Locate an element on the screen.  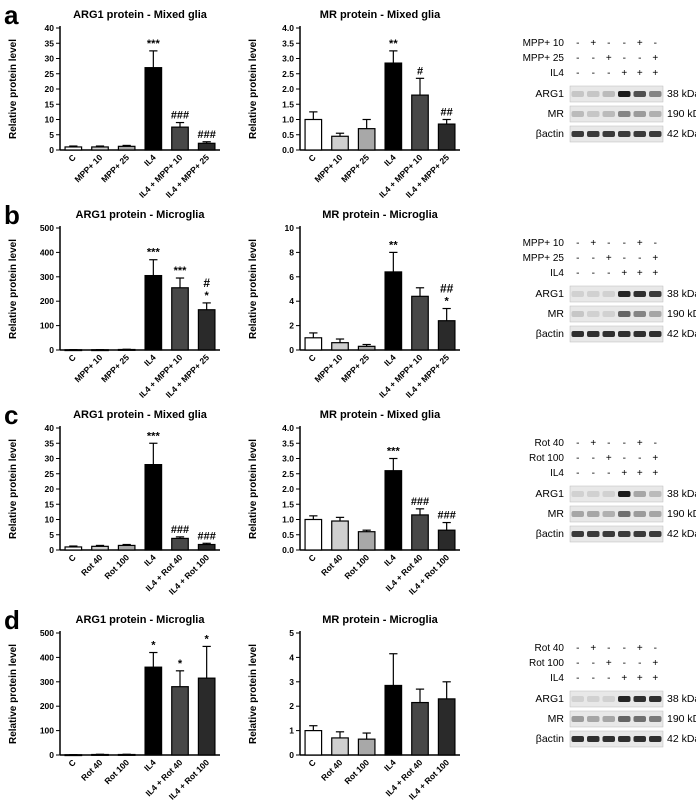
y-tick-label: 10 is located at coordinates (290, 228).